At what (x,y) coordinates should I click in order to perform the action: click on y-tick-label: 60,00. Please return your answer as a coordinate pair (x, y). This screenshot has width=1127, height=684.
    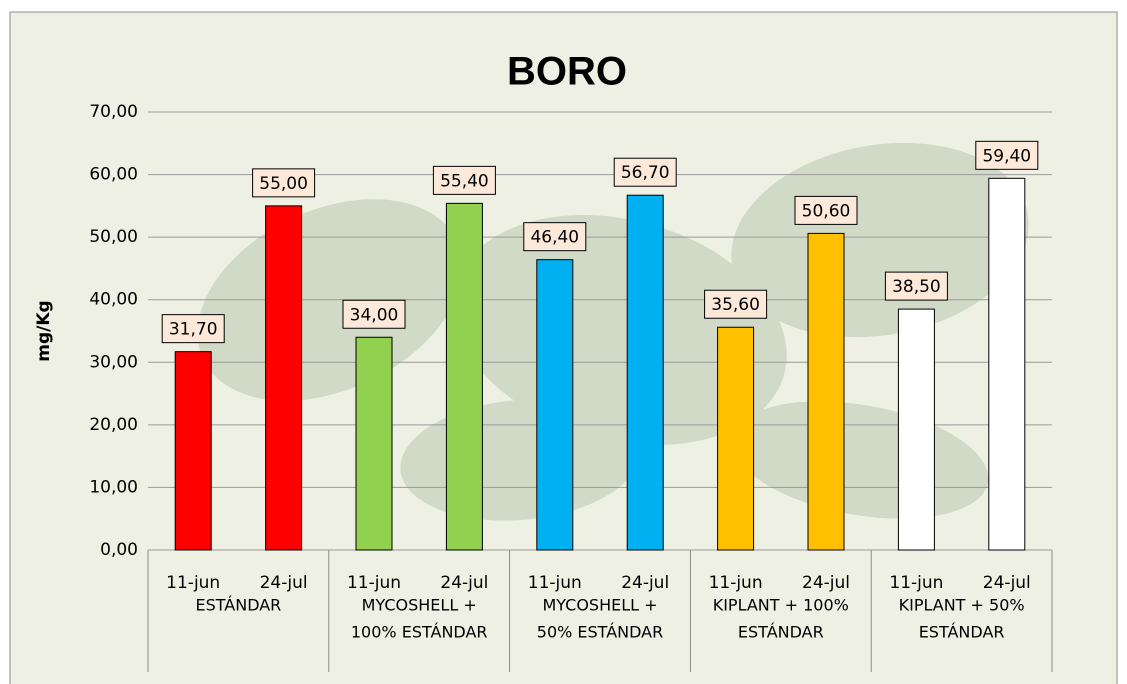
    Looking at the image, I should click on (113, 175).